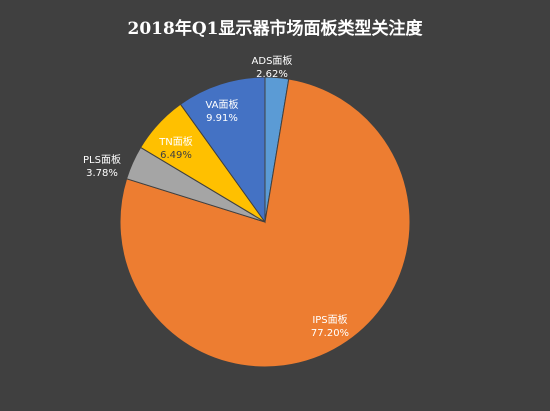 This screenshot has width=550, height=411. Describe the element at coordinates (275, 29) in the screenshot. I see `chart-title: 2018年Q1显示器市场面板类型关注度` at that location.